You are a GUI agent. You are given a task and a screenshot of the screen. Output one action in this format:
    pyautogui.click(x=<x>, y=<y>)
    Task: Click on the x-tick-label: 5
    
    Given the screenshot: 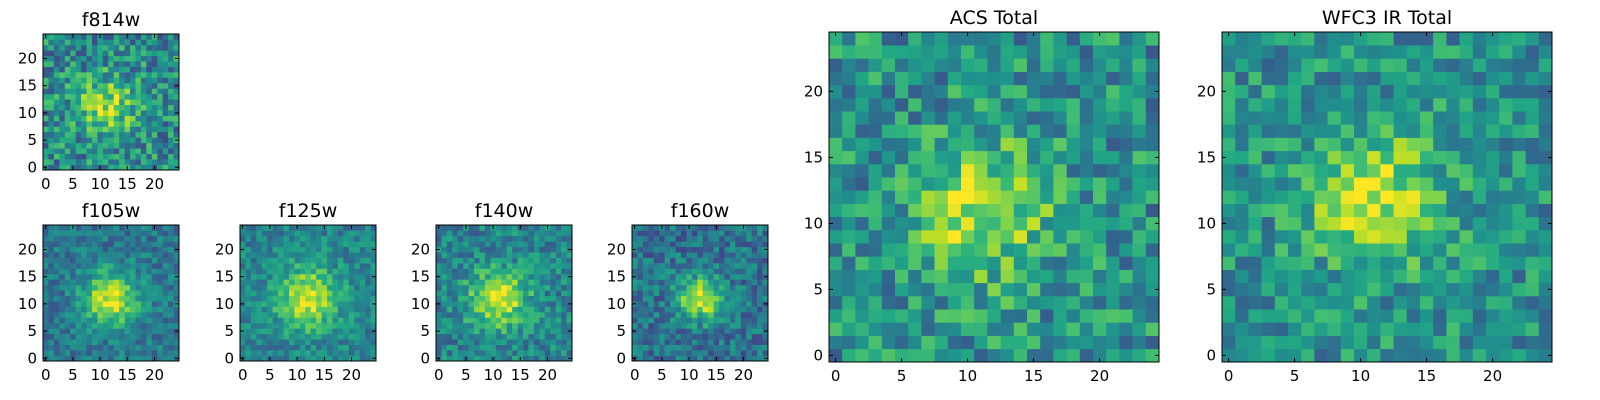 What is the action you would take?
    pyautogui.click(x=73, y=184)
    